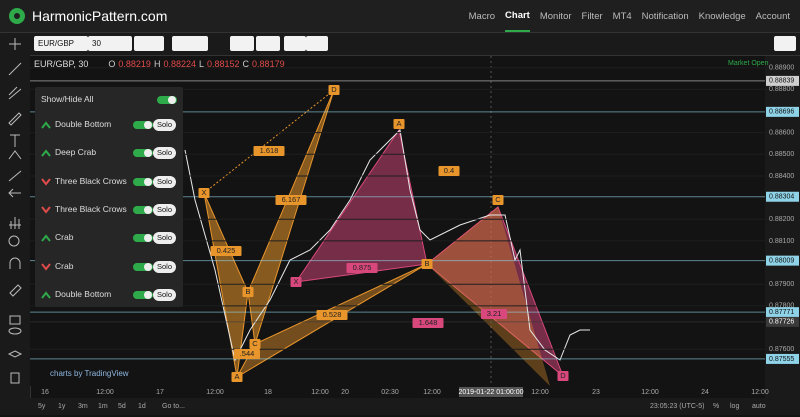  Describe the element at coordinates (781, 349) in the screenshot. I see `price-tick-label: 0.87600` at that location.